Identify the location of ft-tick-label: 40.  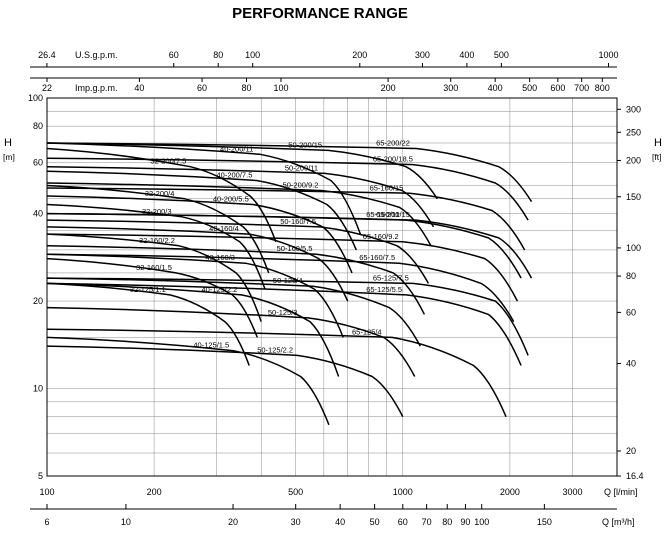
(631, 364).